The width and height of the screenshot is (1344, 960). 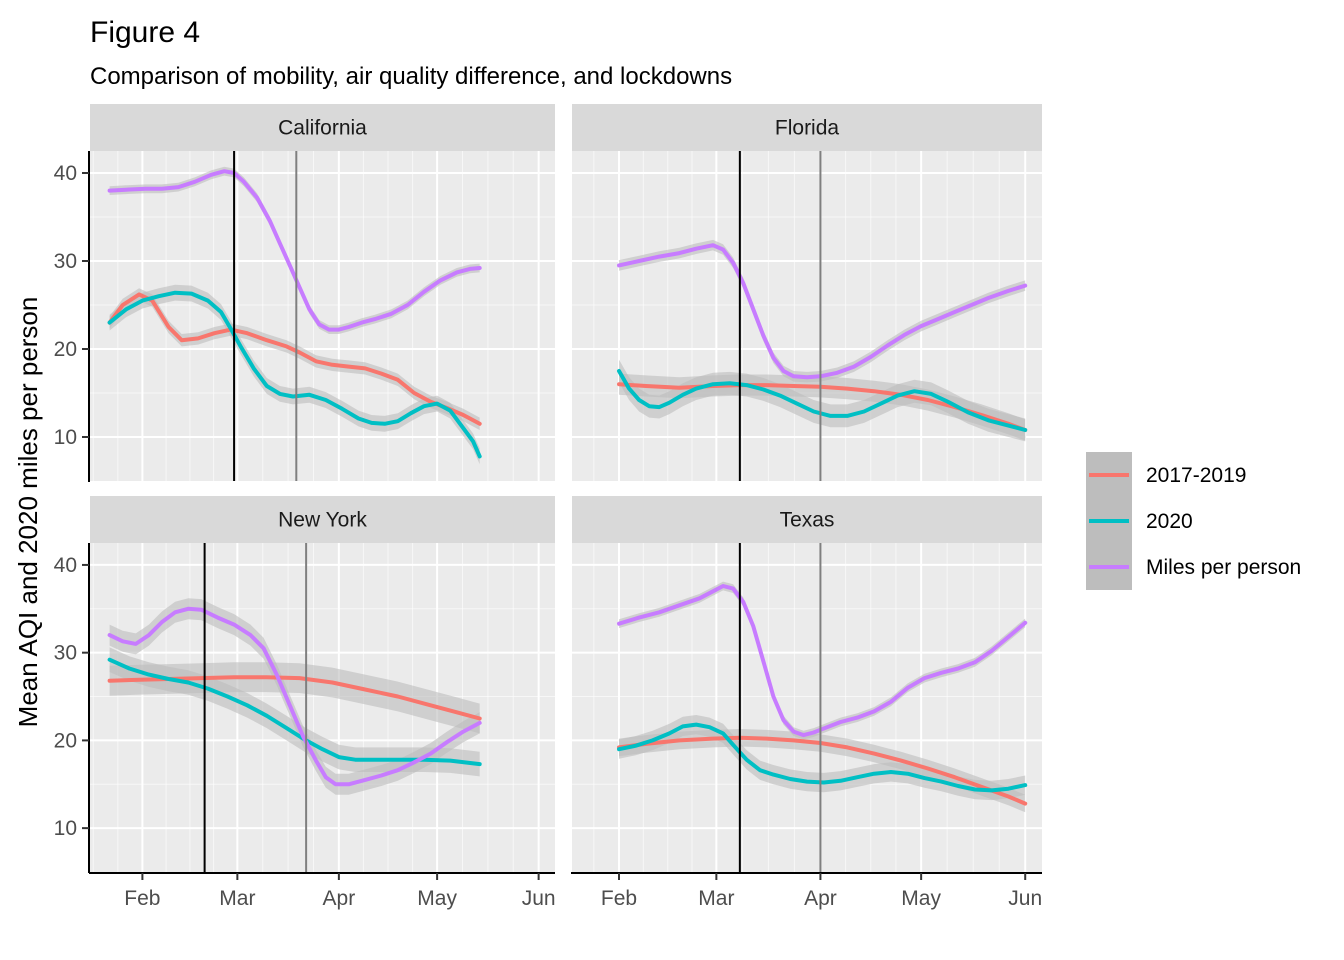 I want to click on legend-label: 2020, so click(x=1169, y=521).